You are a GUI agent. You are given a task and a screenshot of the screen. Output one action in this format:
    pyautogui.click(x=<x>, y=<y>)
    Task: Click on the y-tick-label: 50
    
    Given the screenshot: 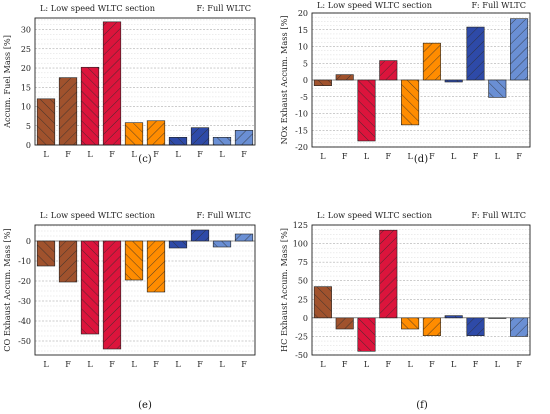 What is the action you would take?
    pyautogui.click(x=303, y=281)
    